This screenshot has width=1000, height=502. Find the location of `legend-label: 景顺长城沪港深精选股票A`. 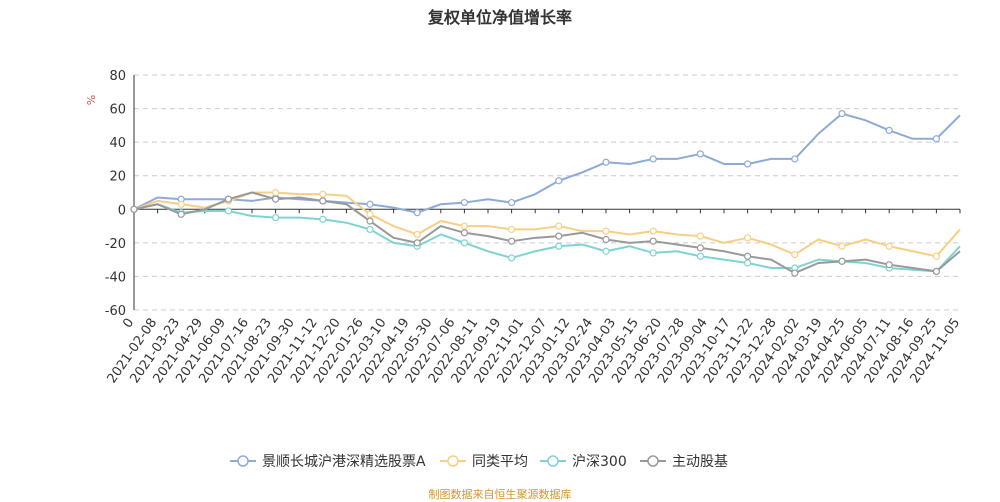

legend-label: 景顺长城沪港深精选股票A is located at coordinates (344, 462).